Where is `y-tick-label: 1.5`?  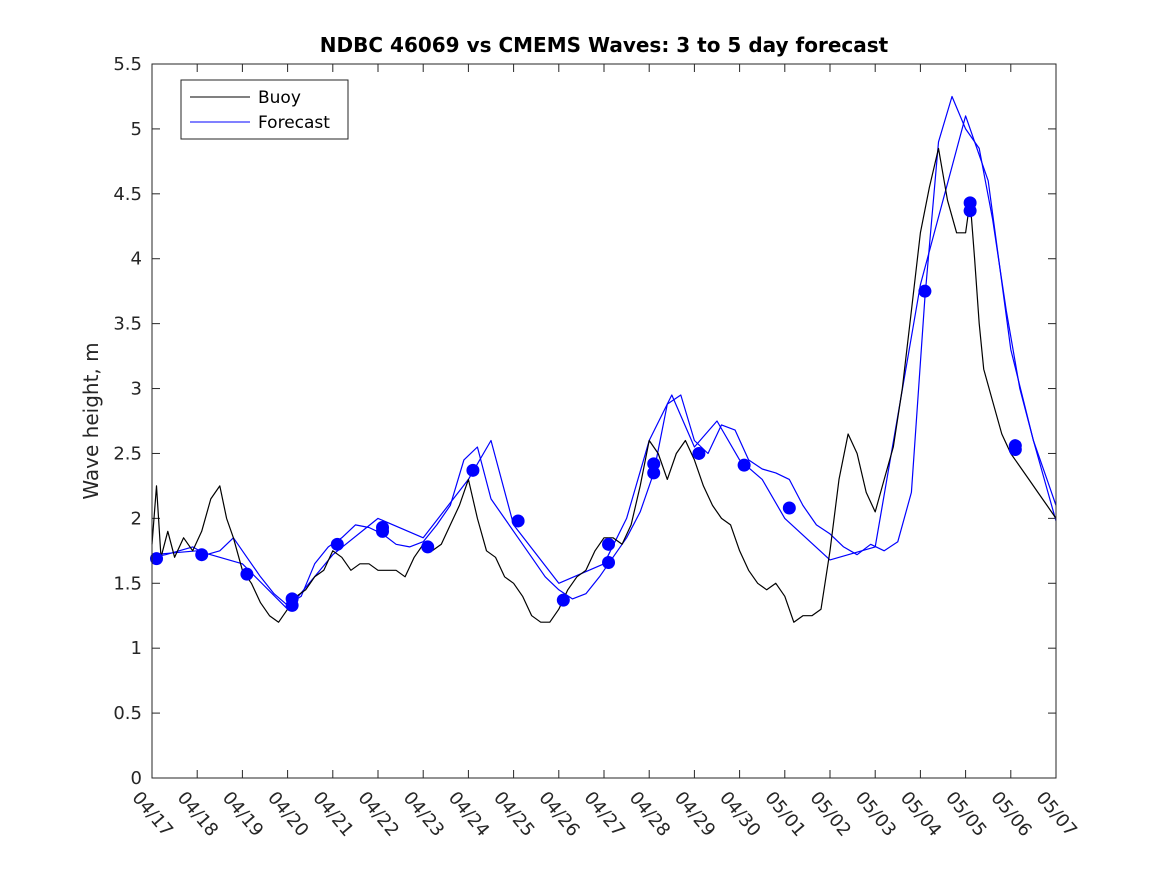
y-tick-label: 1.5 is located at coordinates (127, 583).